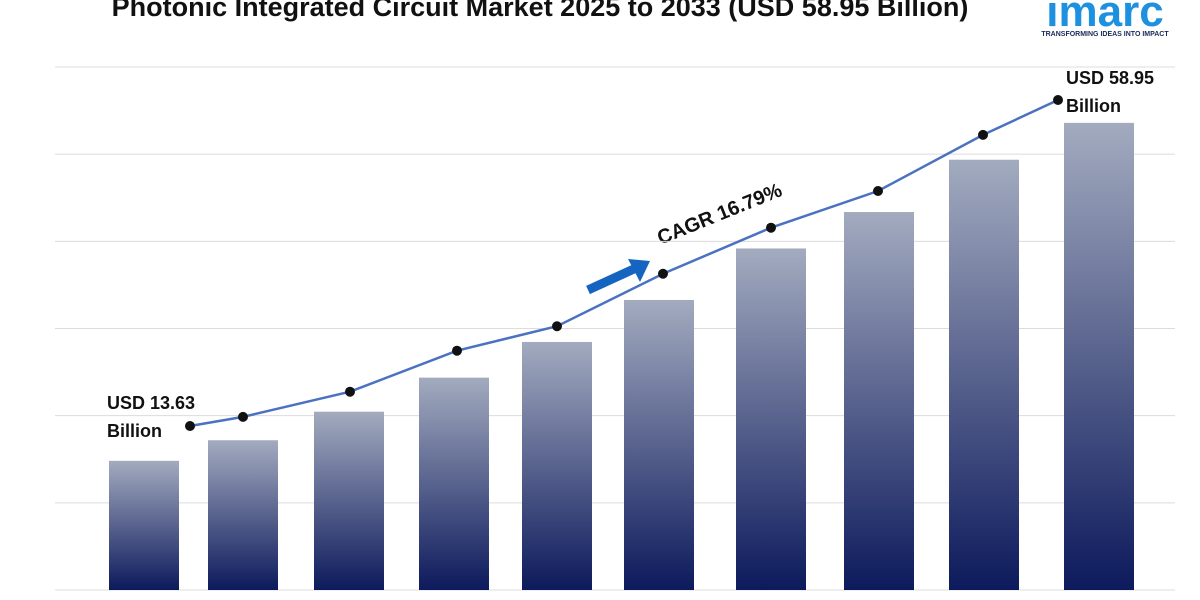 Image resolution: width=1200 pixels, height=600 pixels. What do you see at coordinates (618, 277) in the screenshot?
I see `arrow` at bounding box center [618, 277].